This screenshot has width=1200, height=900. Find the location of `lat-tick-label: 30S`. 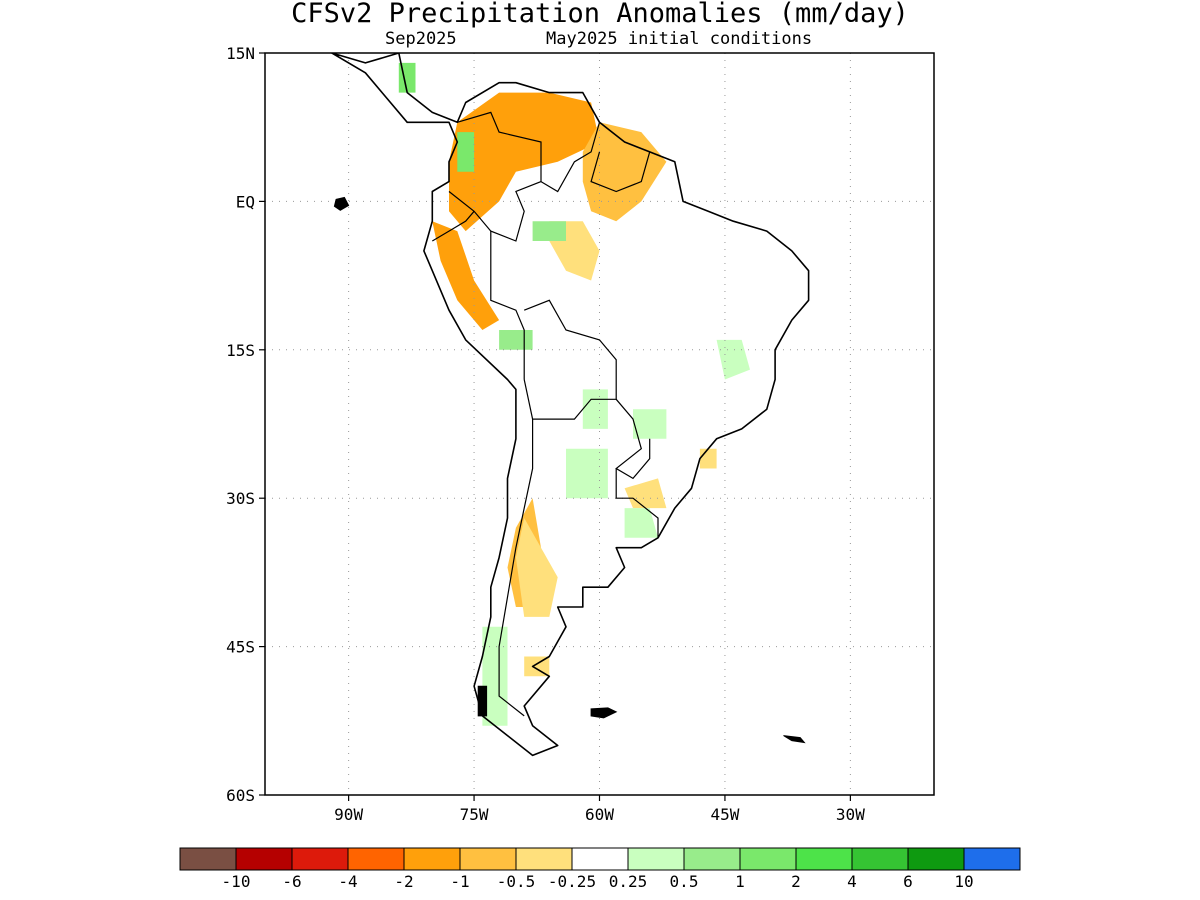

lat-tick-label: 30S is located at coordinates (240, 498).